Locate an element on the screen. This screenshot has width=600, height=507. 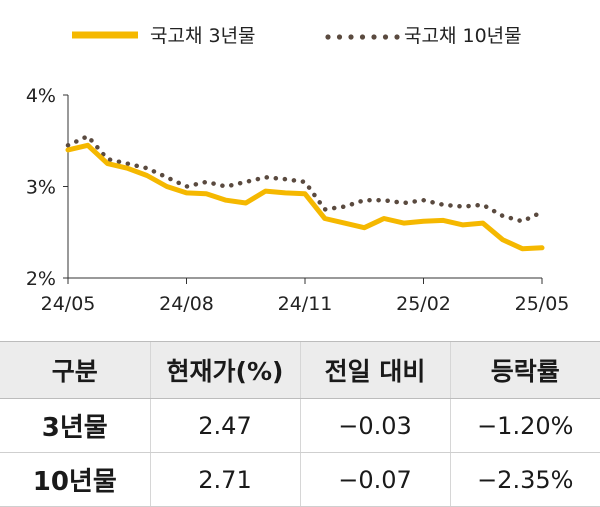
cell-price-10y: 2.71 is located at coordinates (224, 479).